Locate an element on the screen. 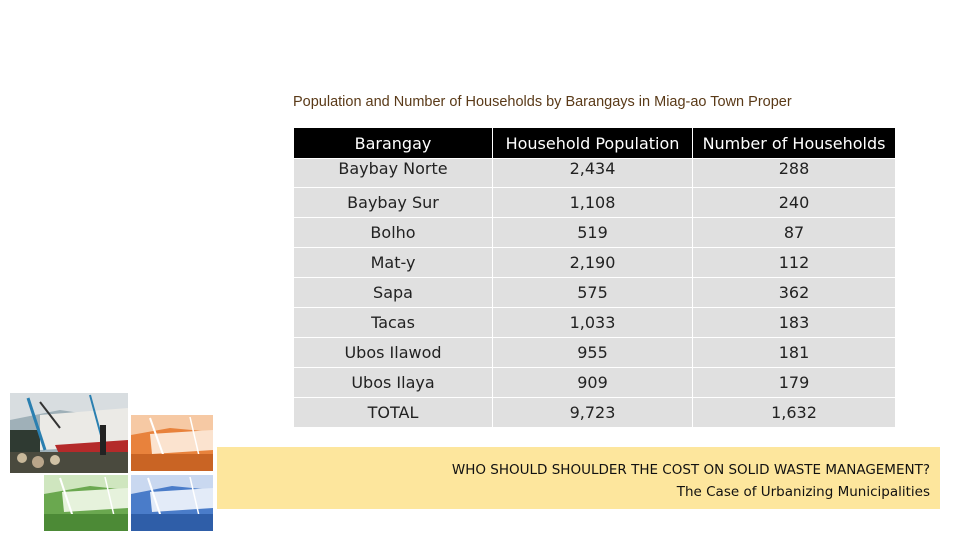  blue-tint-photo is located at coordinates (172, 503).